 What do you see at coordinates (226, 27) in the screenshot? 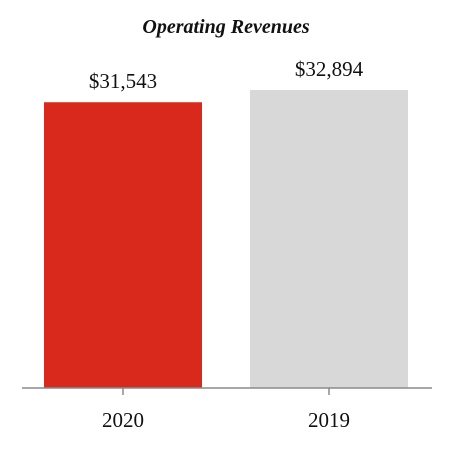
I see `chart-title: Operating Revenues` at bounding box center [226, 27].